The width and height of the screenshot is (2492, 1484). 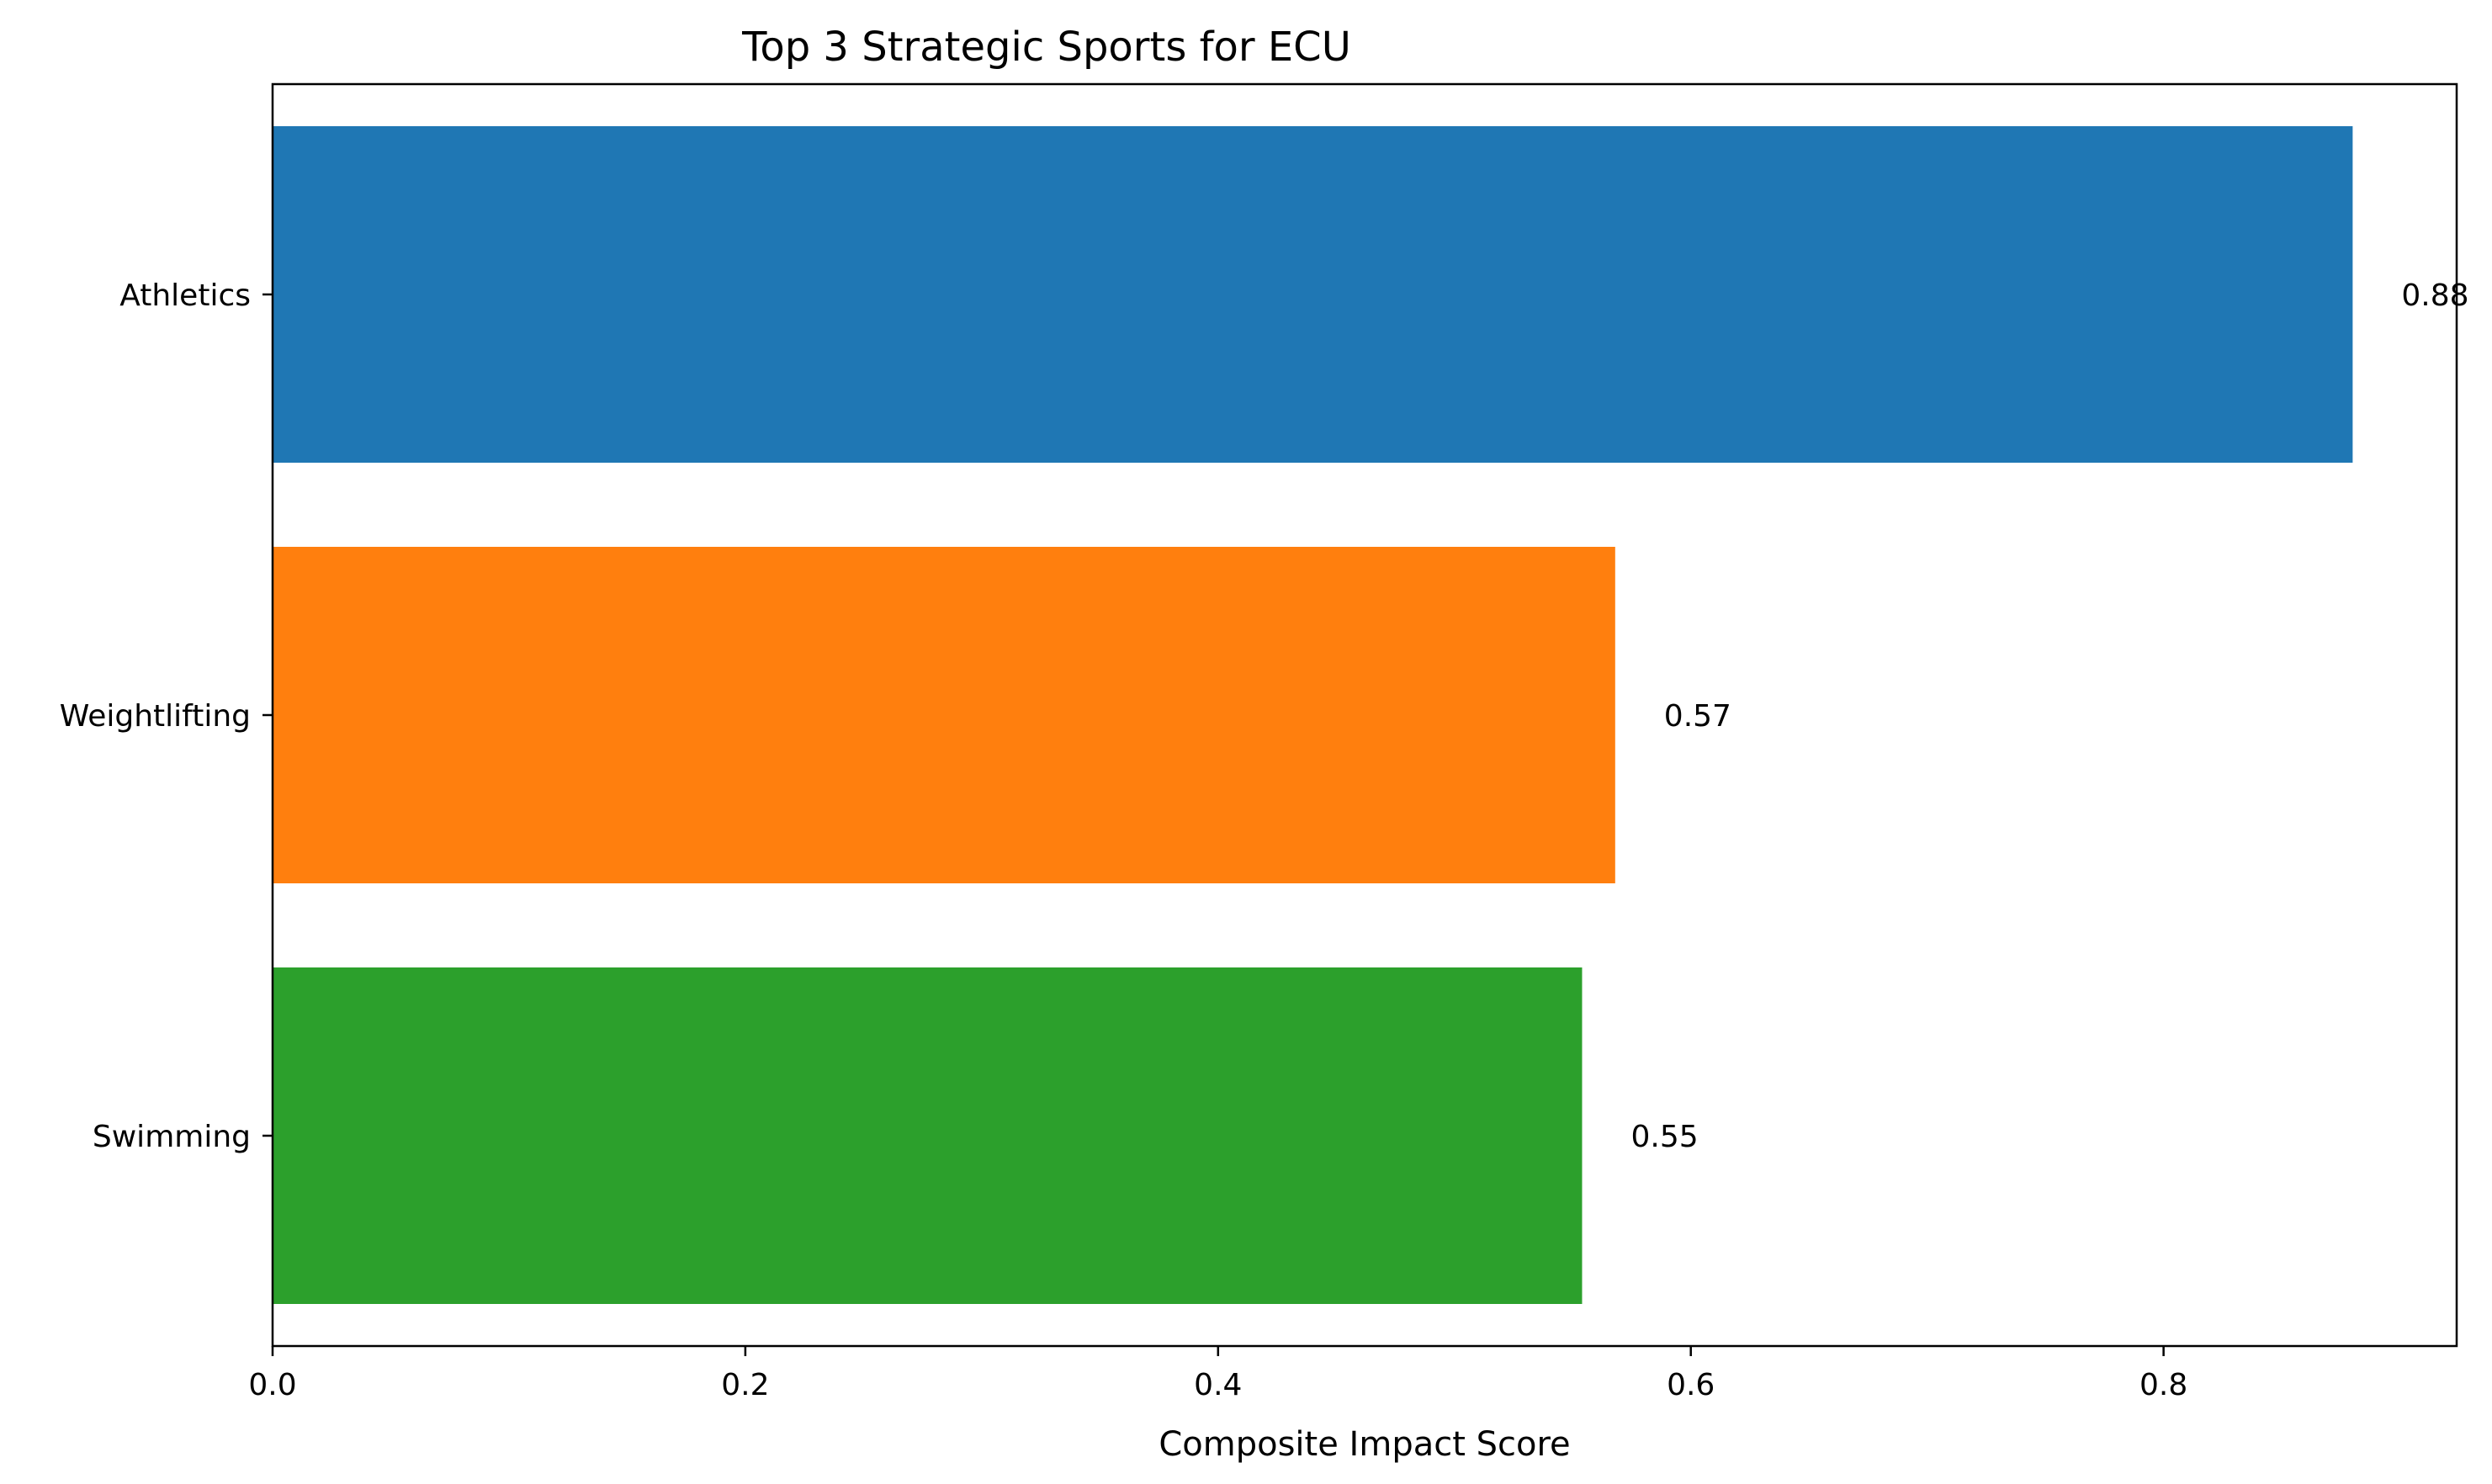 I want to click on data-label-weightlifting: 0.57, so click(x=1697, y=716).